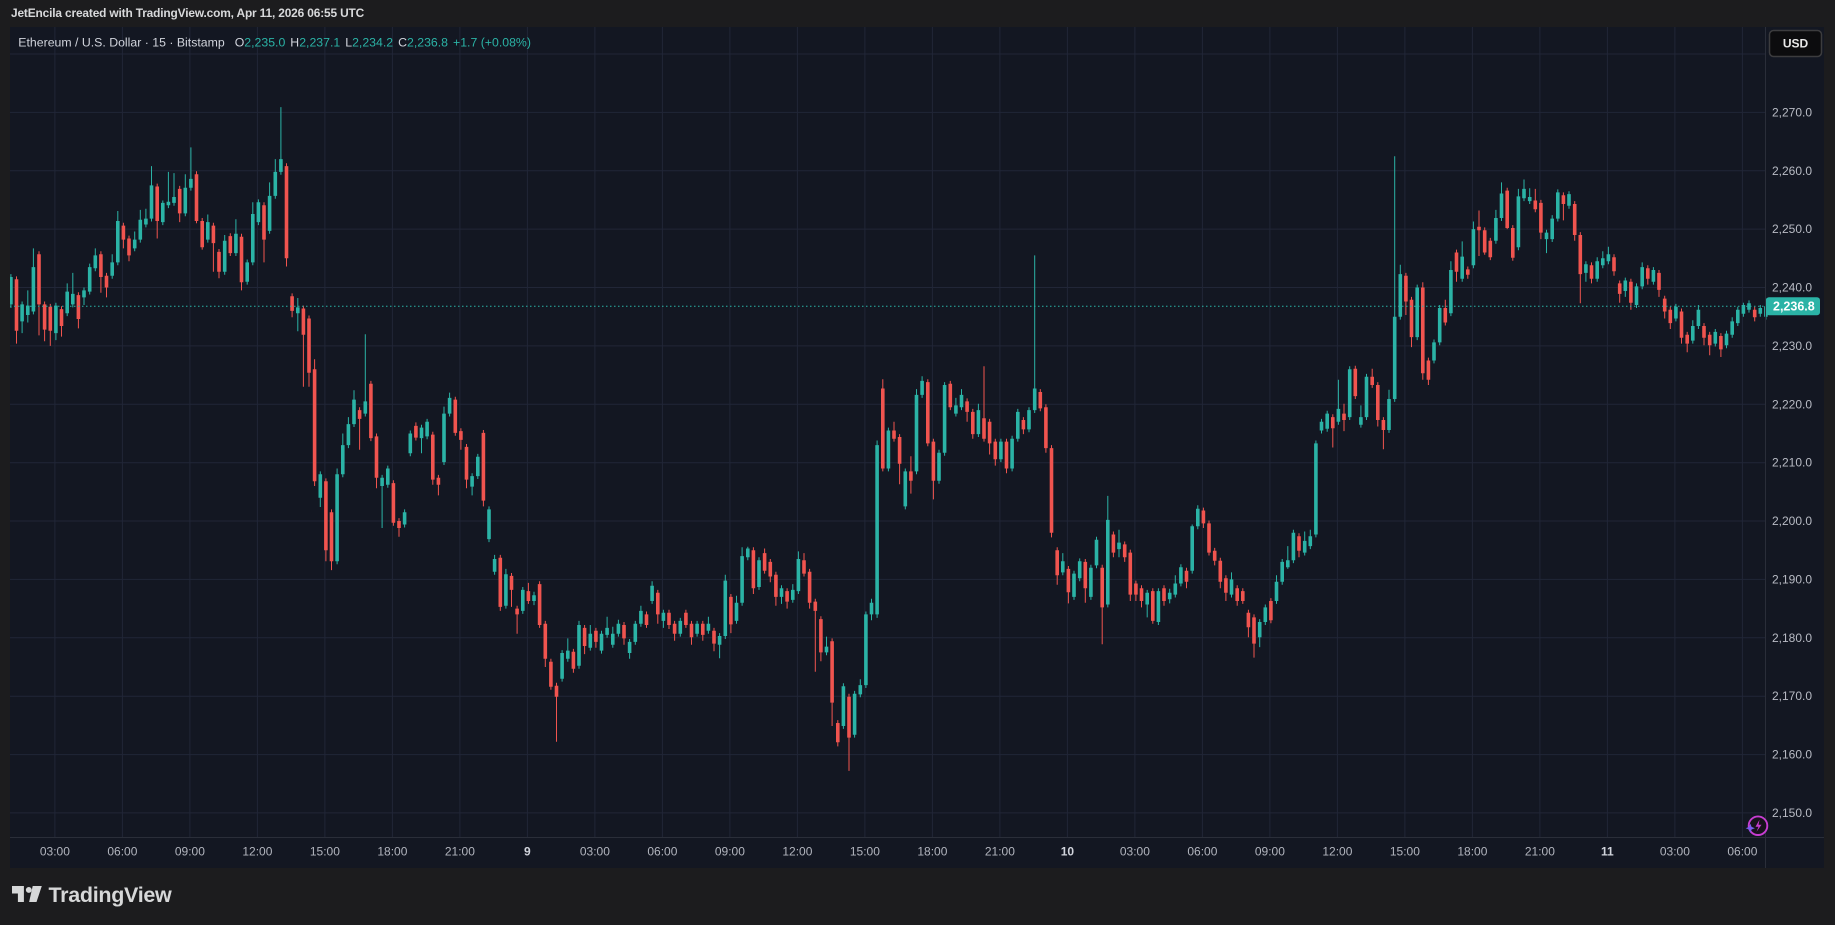 The image size is (1835, 925). I want to click on svg-text: 11, so click(1607, 852).